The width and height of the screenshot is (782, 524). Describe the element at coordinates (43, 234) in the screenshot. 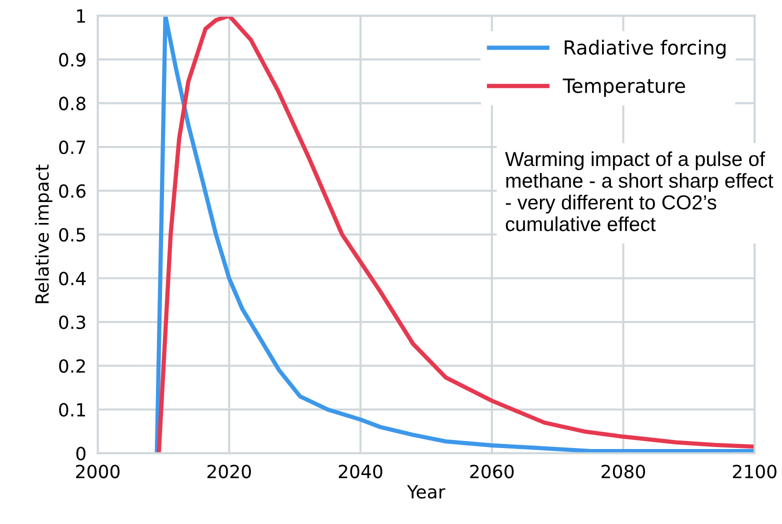

I see `y-axis-title: Relative impact` at that location.